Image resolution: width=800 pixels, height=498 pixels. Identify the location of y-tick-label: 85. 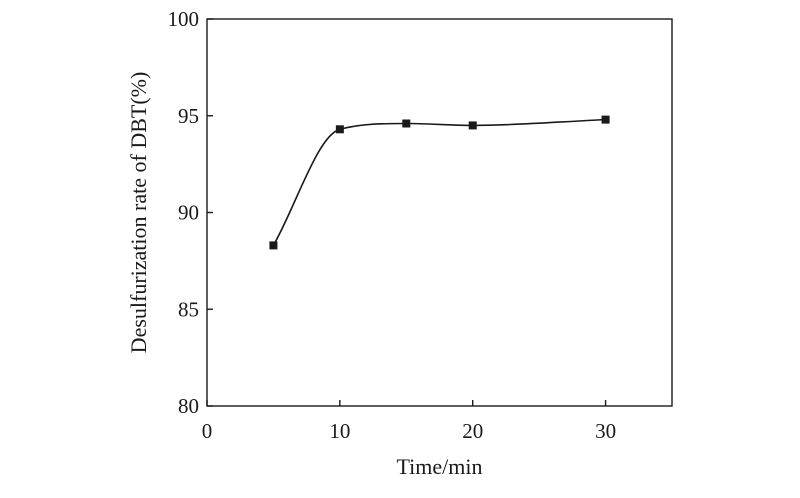
(188, 309).